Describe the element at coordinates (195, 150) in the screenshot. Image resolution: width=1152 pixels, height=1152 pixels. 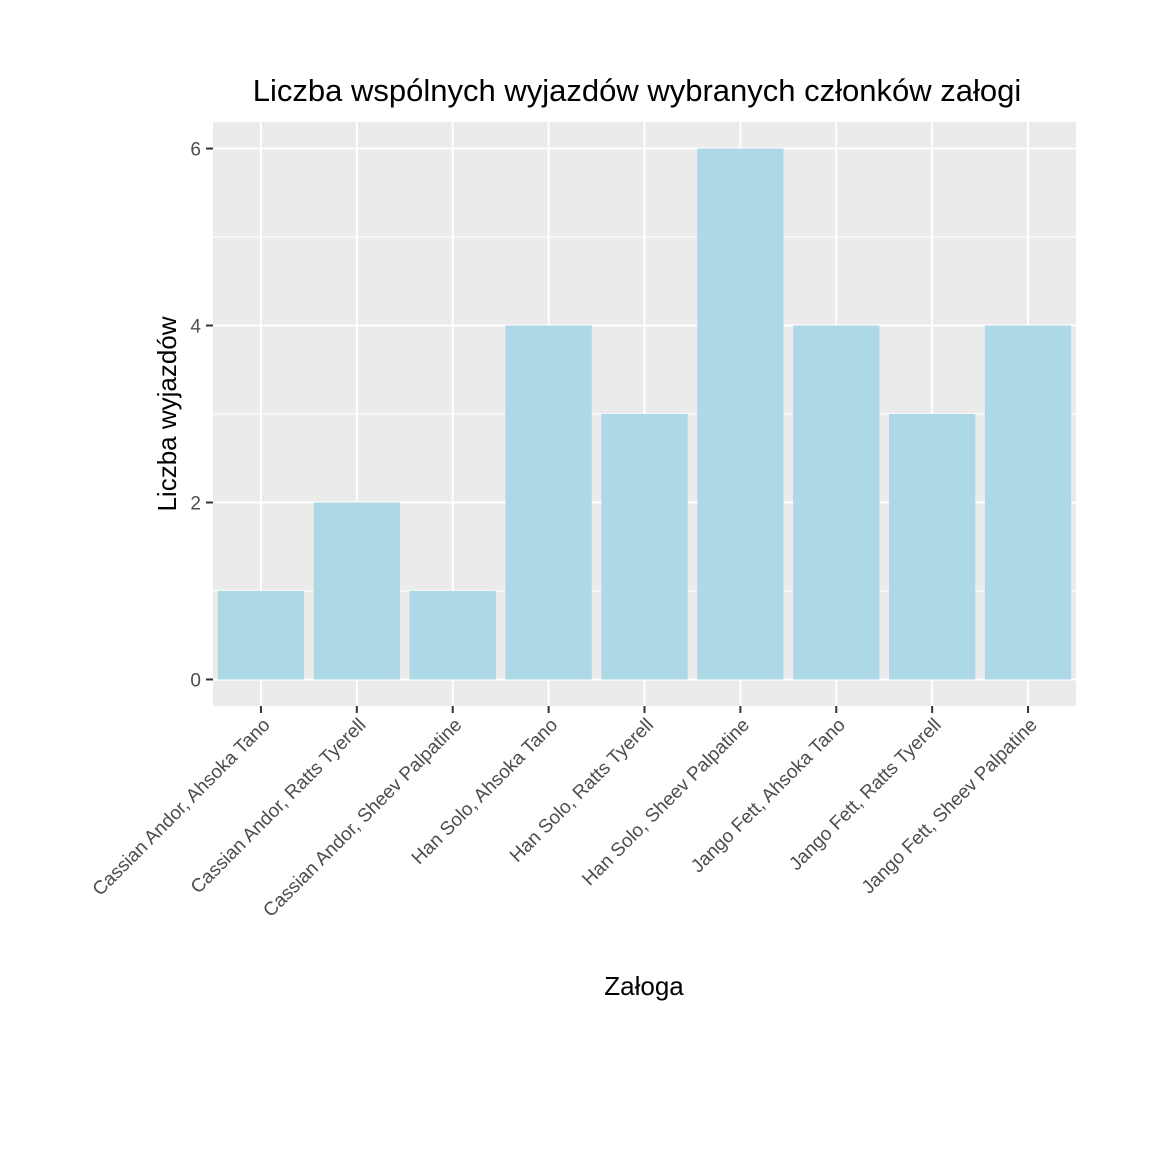
I see `y-tick-label: 6` at that location.